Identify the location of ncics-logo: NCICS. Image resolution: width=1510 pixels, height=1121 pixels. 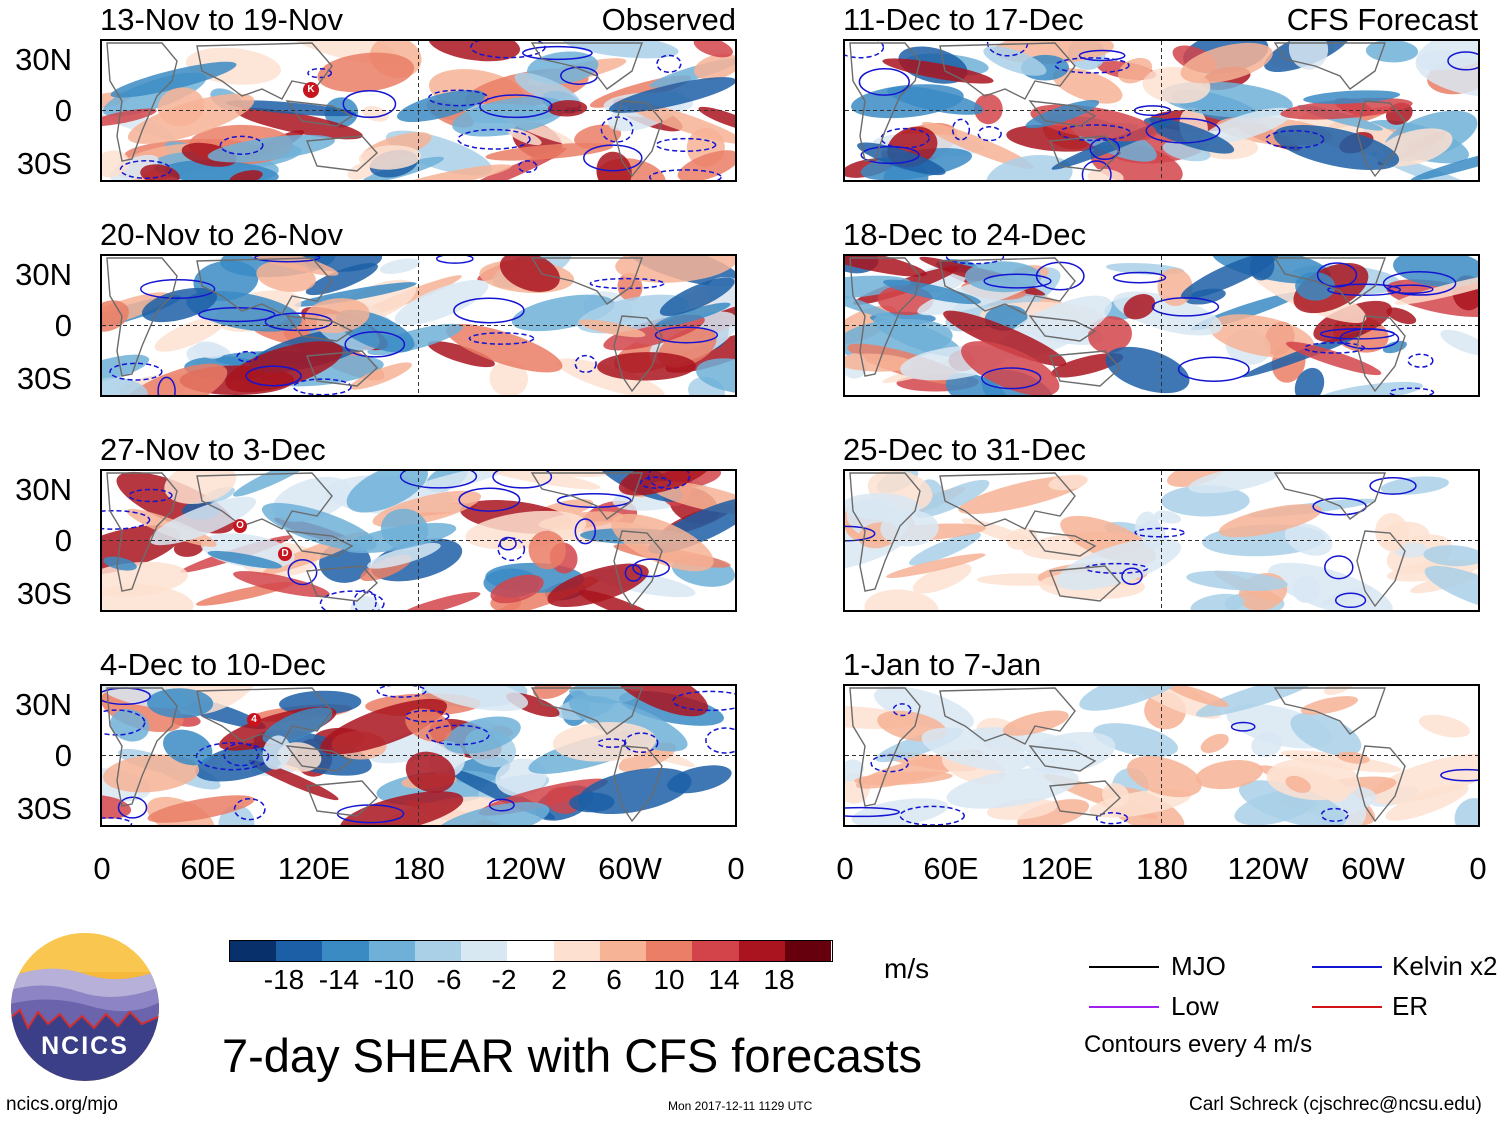
(85, 1007).